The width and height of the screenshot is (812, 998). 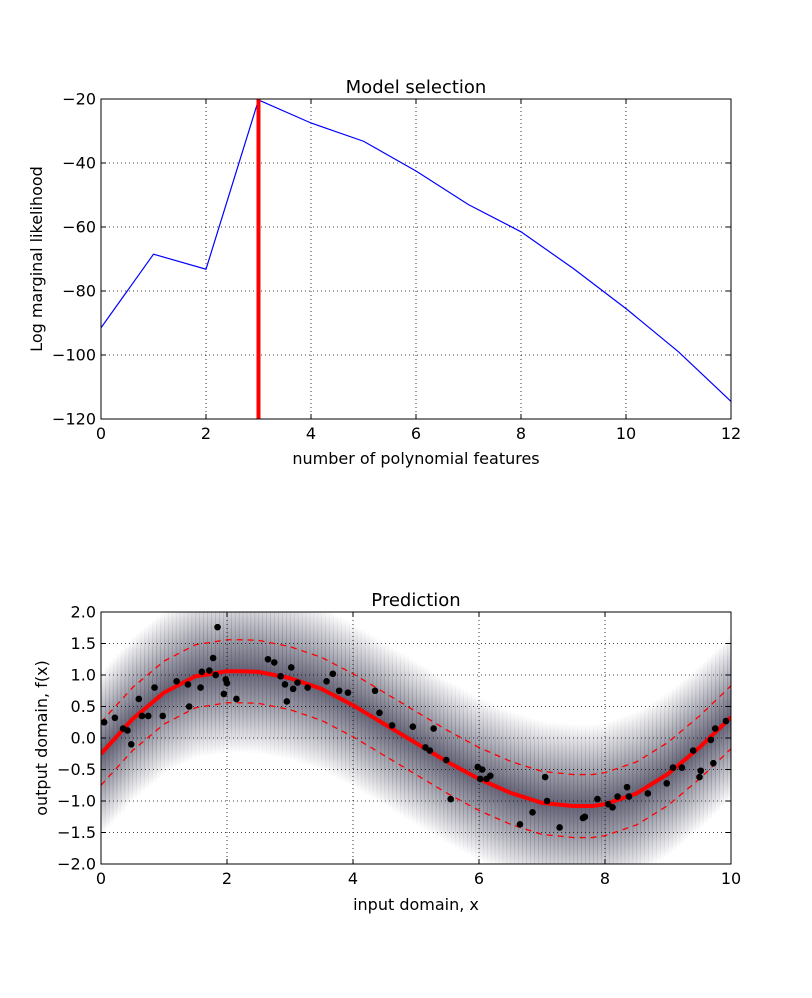 What do you see at coordinates (353, 878) in the screenshot?
I see `x-tick-label: 4` at bounding box center [353, 878].